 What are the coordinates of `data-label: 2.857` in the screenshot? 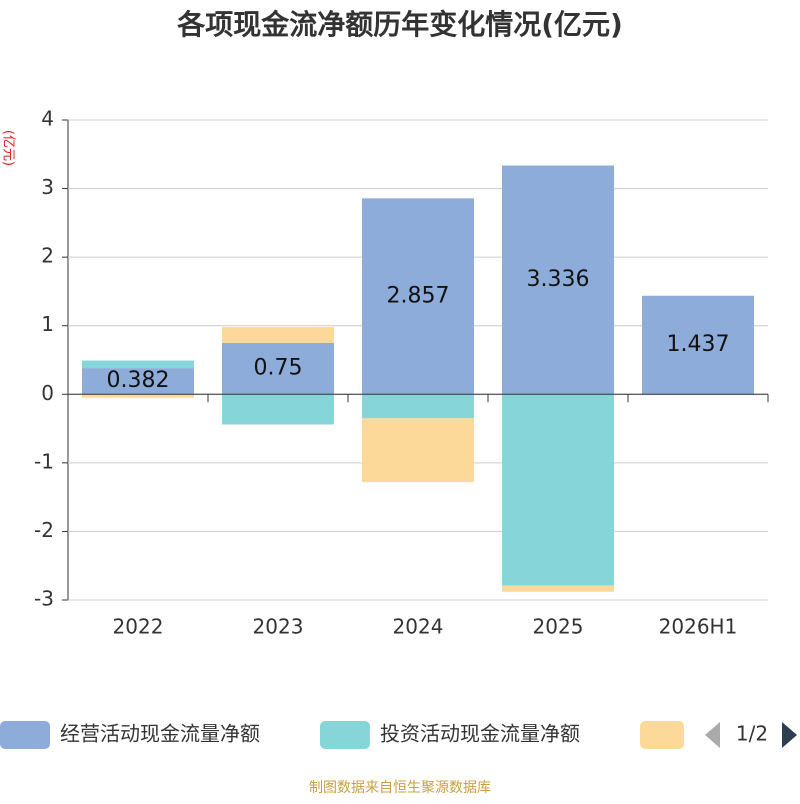 It's located at (418, 295).